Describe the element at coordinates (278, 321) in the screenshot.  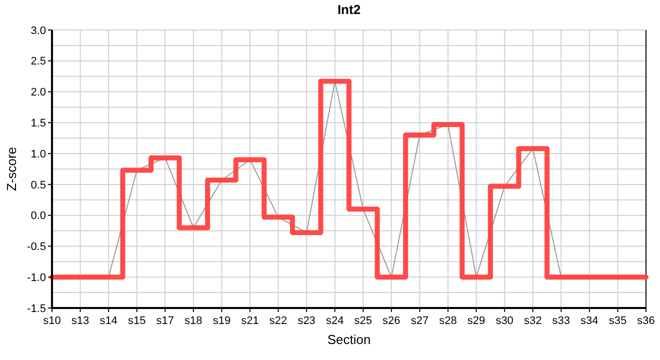
I see `x-tick-label: s22` at that location.